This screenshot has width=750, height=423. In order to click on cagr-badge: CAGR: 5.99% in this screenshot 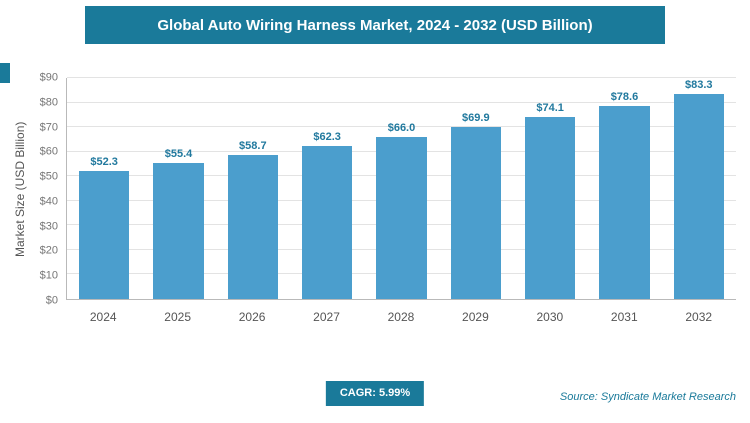, I will do `click(375, 393)`.